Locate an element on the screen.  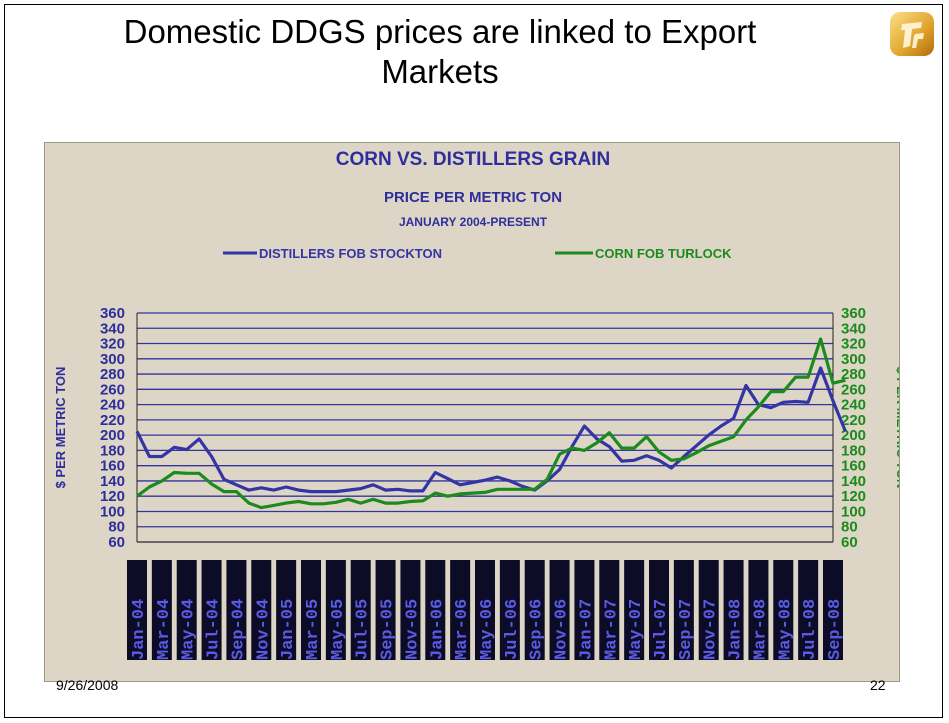
y-tick-label: 60 is located at coordinates (116, 542).